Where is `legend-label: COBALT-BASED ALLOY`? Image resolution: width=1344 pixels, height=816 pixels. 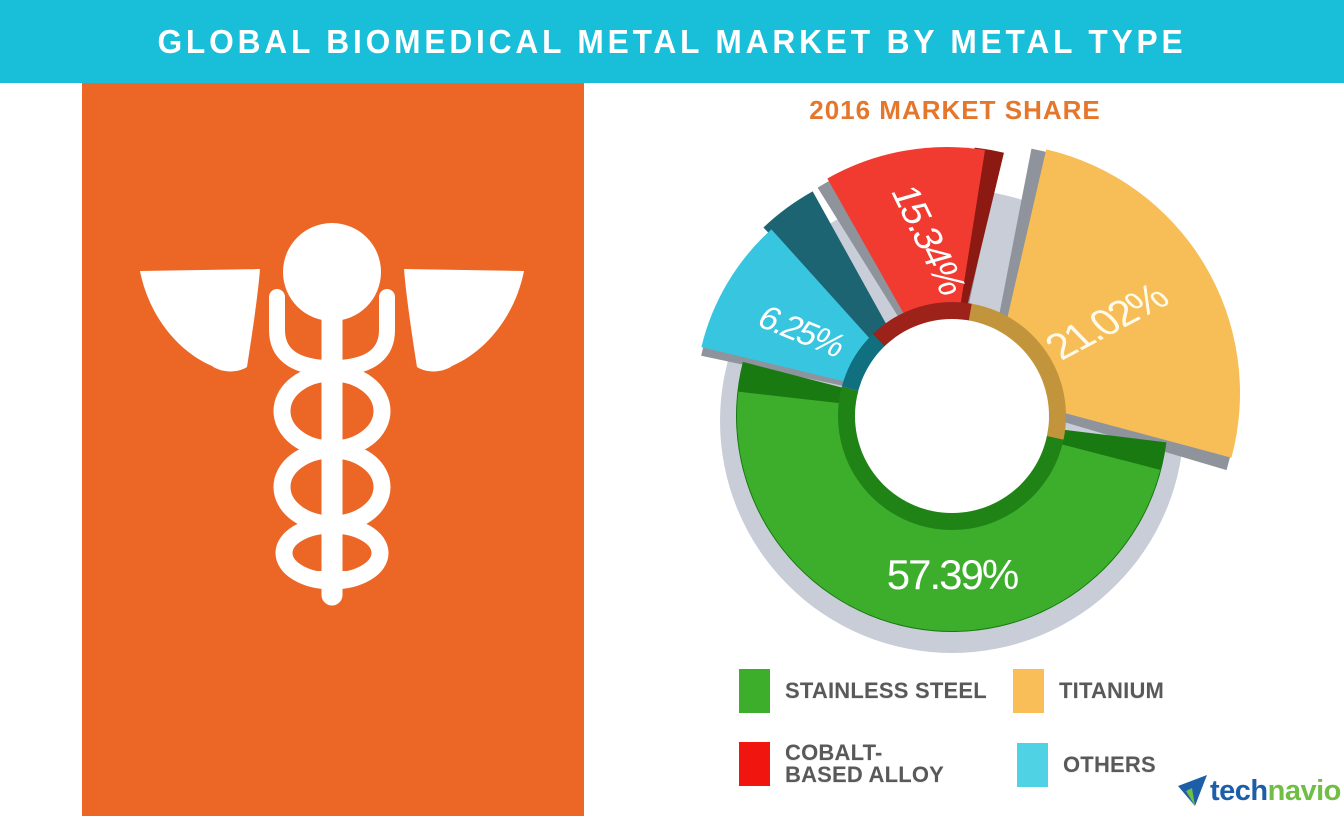 legend-label: COBALT-BASED ALLOY is located at coordinates (865, 763).